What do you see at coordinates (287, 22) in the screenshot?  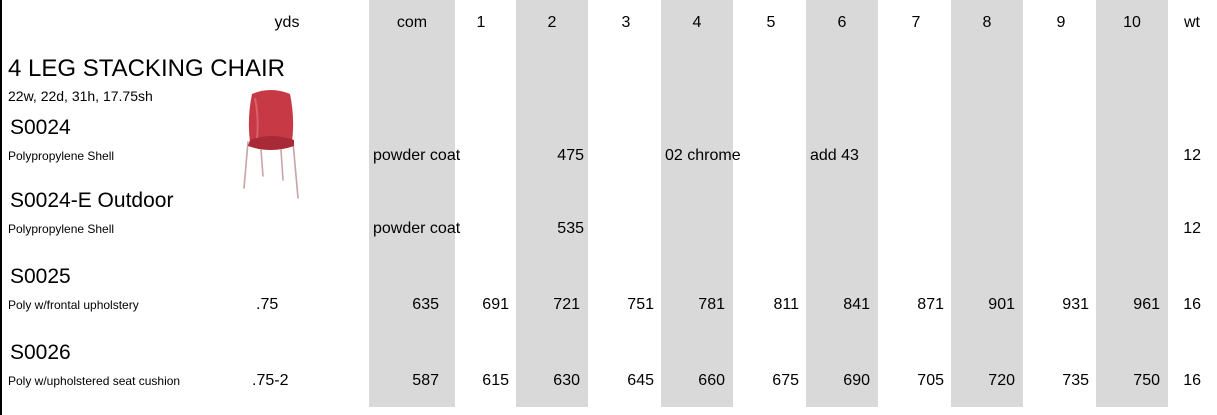 I see `header-yds: yds` at bounding box center [287, 22].